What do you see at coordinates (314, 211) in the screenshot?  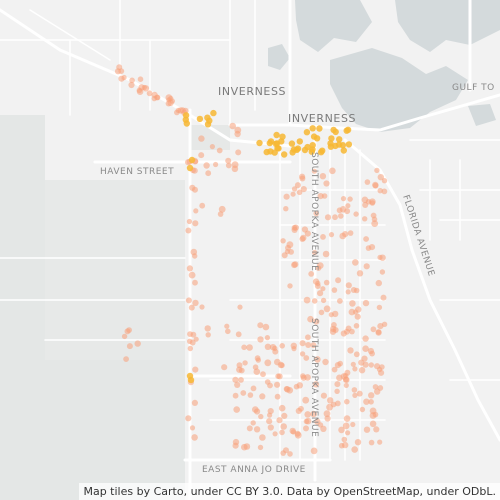 I see `label-south-apopka-avenue-1: SOUTH APOPKA AVENUE` at bounding box center [314, 211].